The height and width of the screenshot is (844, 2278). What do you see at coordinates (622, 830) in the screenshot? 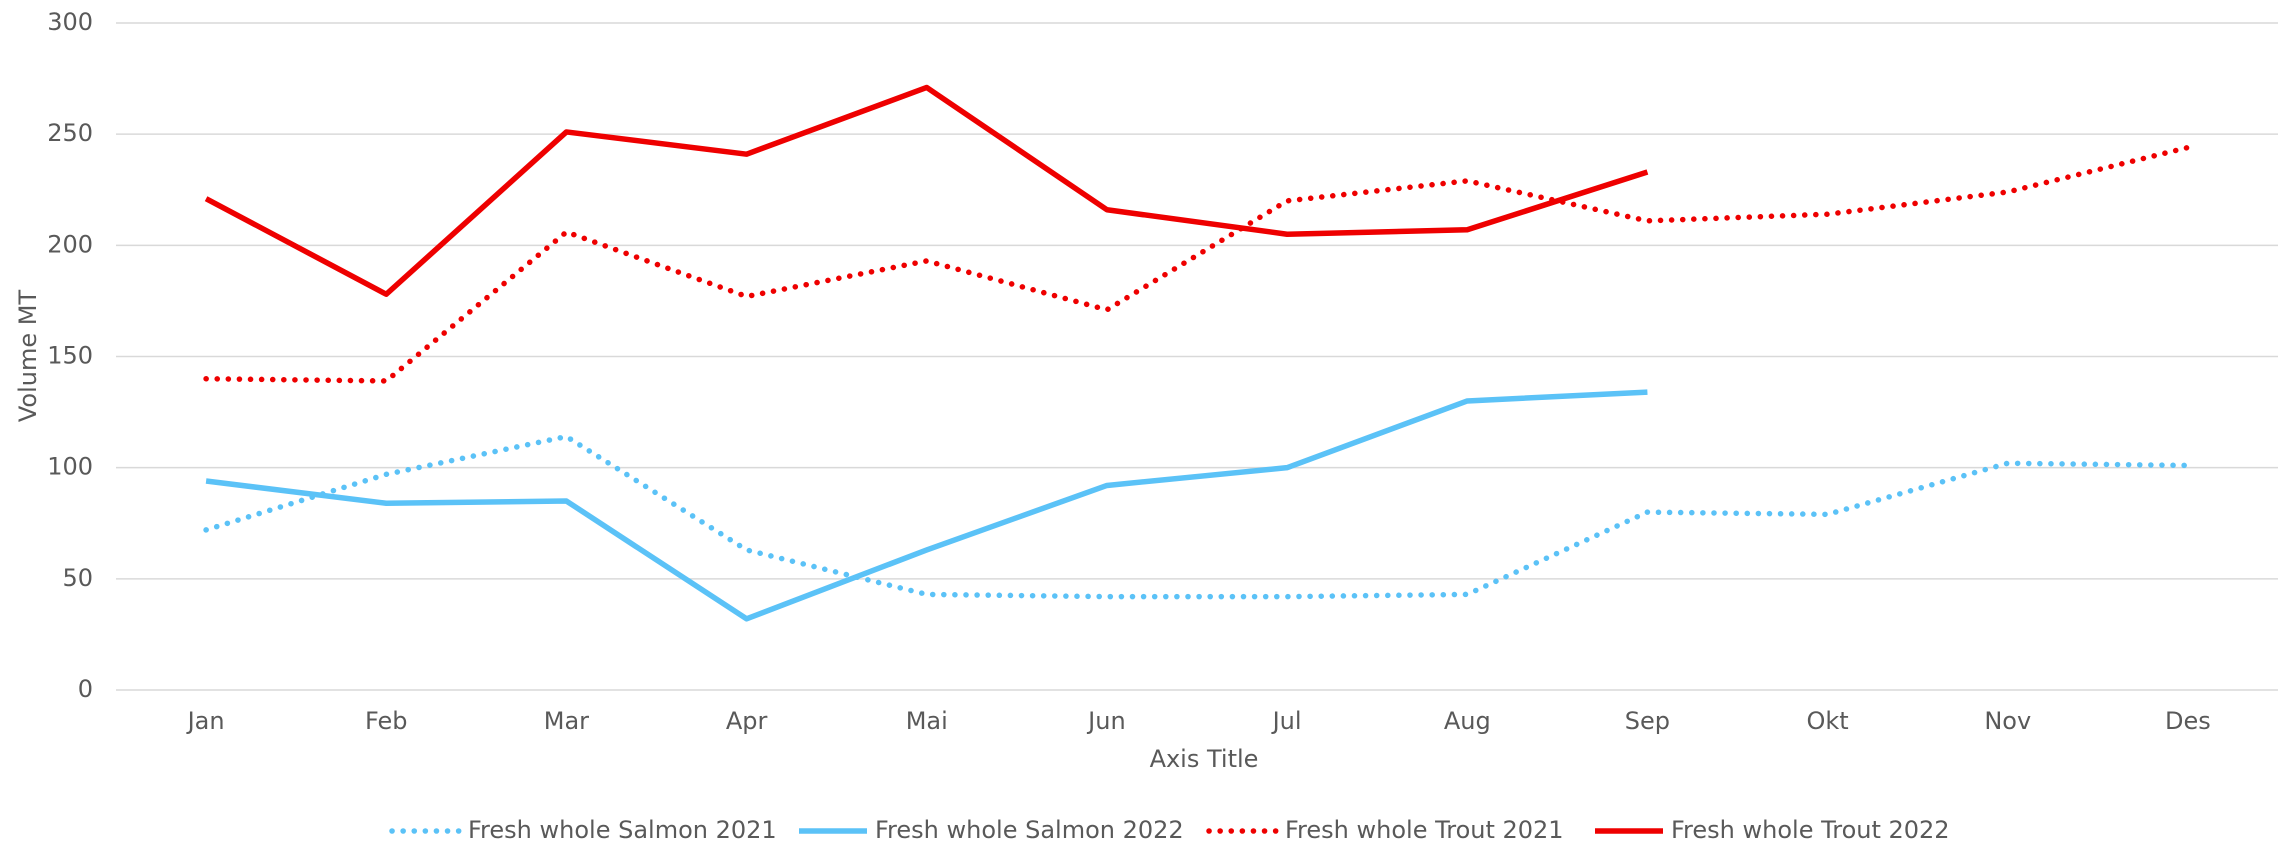
I see `legend-label: Fresh whole Salmon 2021` at bounding box center [622, 830].